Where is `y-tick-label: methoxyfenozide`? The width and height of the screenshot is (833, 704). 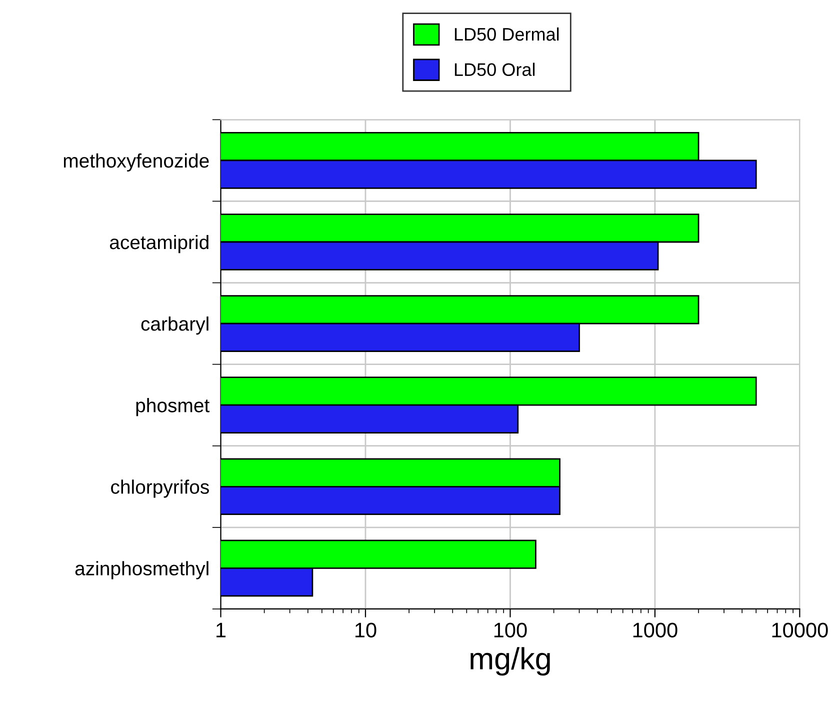 y-tick-label: methoxyfenozide is located at coordinates (136, 162).